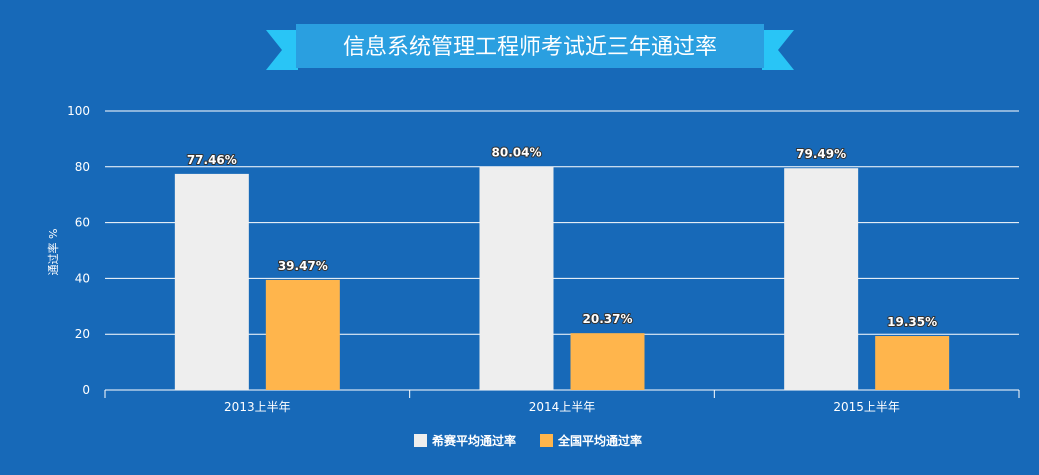 This screenshot has width=1039, height=475. Describe the element at coordinates (282, 50) in the screenshot. I see `ribbon-left-tail` at that location.